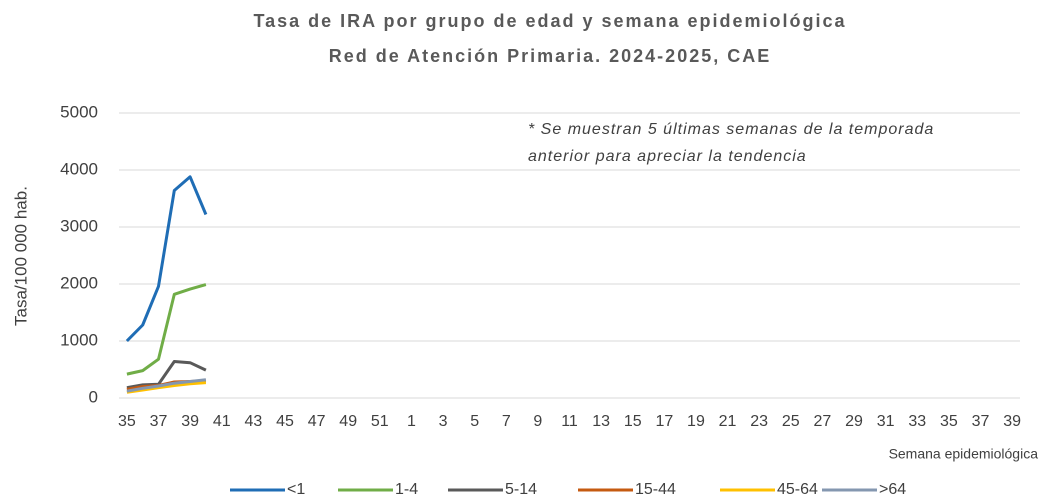 The width and height of the screenshot is (1045, 499). Describe the element at coordinates (550, 56) in the screenshot. I see `chart-subtitle: Red de Atención Primaria. 2024-2025, CAE` at that location.